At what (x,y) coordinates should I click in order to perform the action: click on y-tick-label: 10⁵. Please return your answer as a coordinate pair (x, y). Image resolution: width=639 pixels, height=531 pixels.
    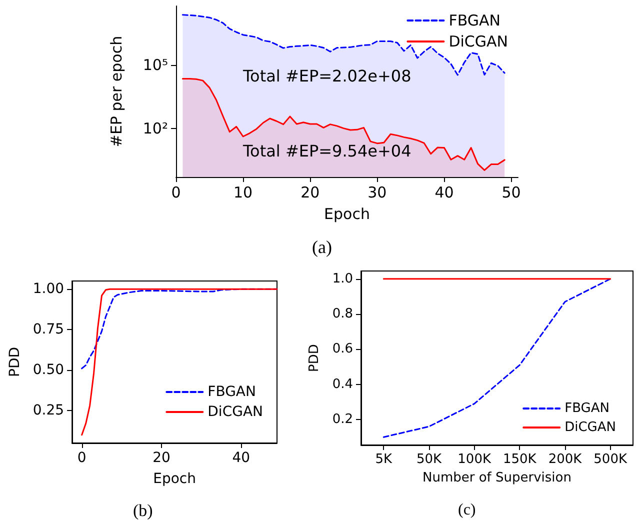
    Looking at the image, I should click on (155, 65).